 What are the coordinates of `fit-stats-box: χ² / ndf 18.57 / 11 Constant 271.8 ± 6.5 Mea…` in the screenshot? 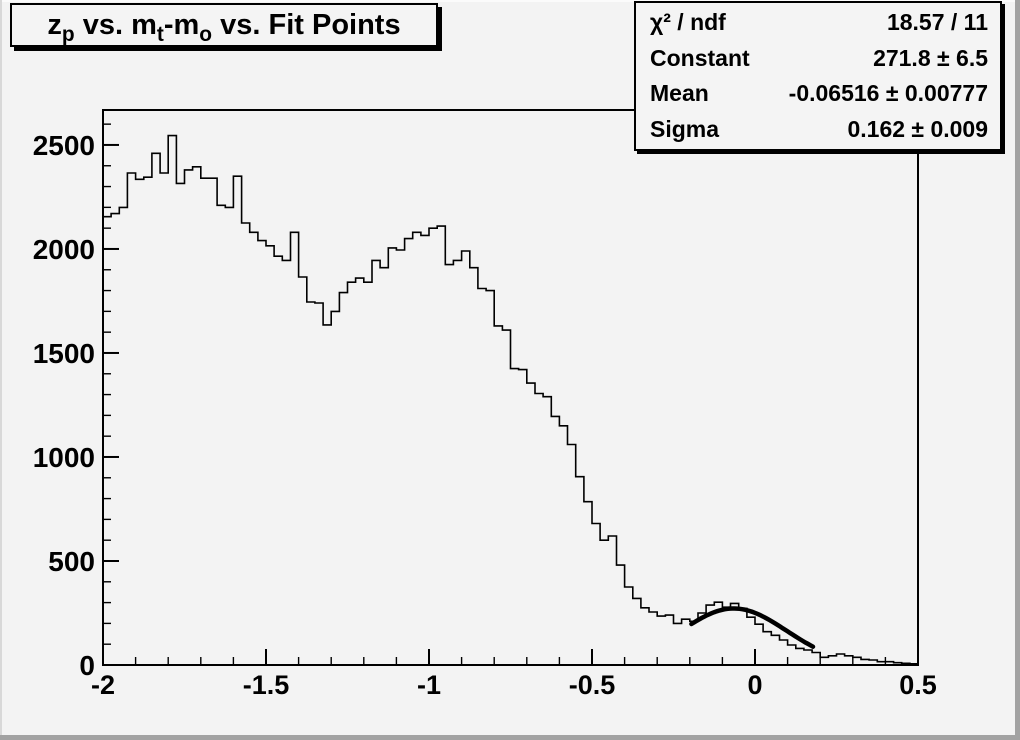 It's located at (818, 76).